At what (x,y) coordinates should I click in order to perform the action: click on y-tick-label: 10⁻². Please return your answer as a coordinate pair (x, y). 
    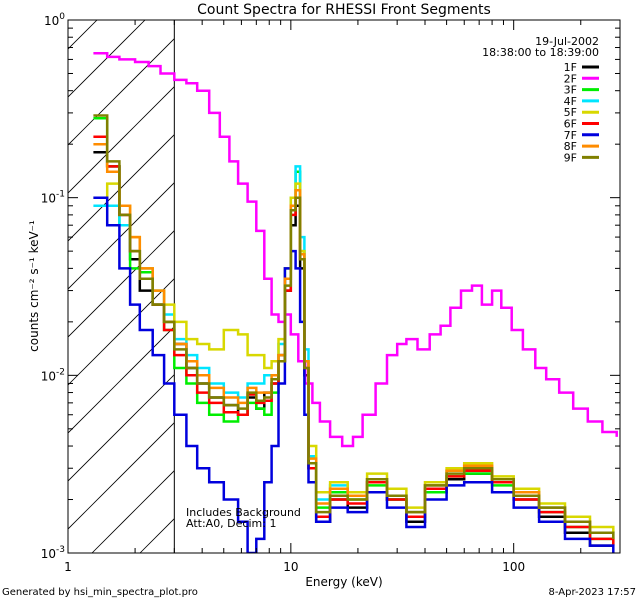
    Looking at the image, I should click on (53, 375).